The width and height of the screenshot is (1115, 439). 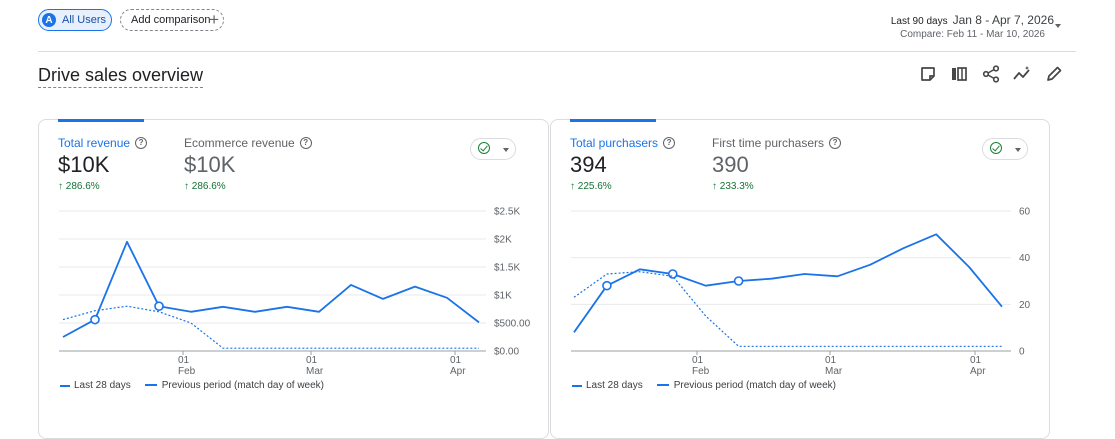 What do you see at coordinates (121, 76) in the screenshot?
I see `page-title: Drive sales overview` at bounding box center [121, 76].